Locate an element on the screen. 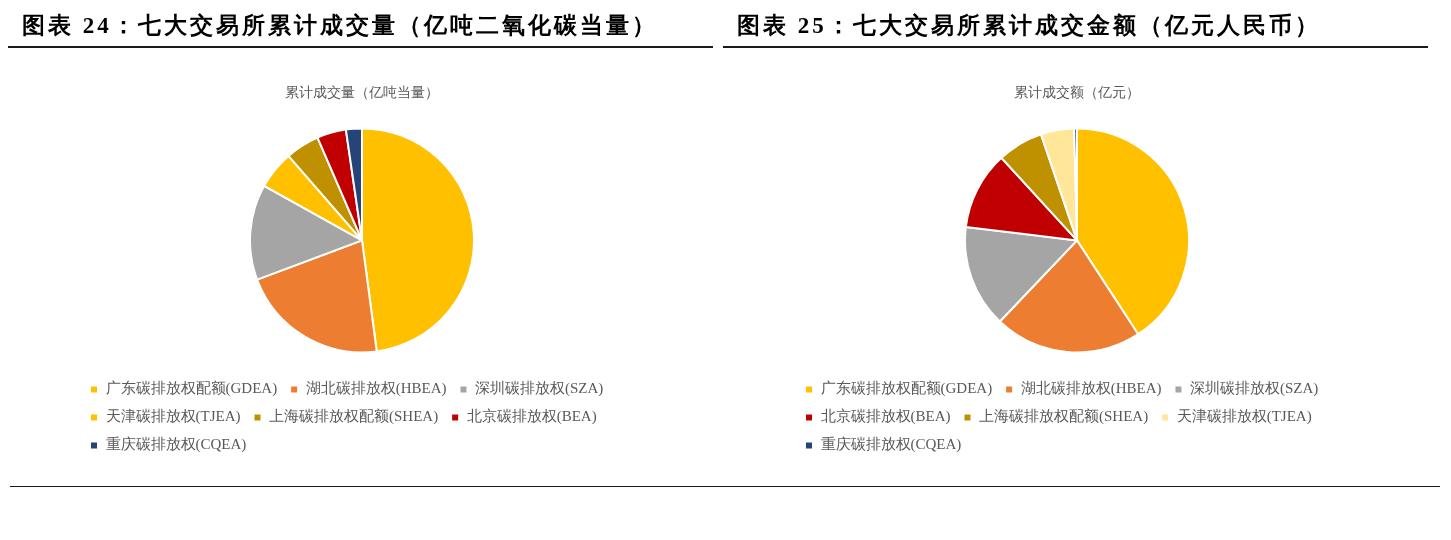 This screenshot has height=540, width=1451. chart-subtitle: 累计成交额（亿元） is located at coordinates (1077, 93).